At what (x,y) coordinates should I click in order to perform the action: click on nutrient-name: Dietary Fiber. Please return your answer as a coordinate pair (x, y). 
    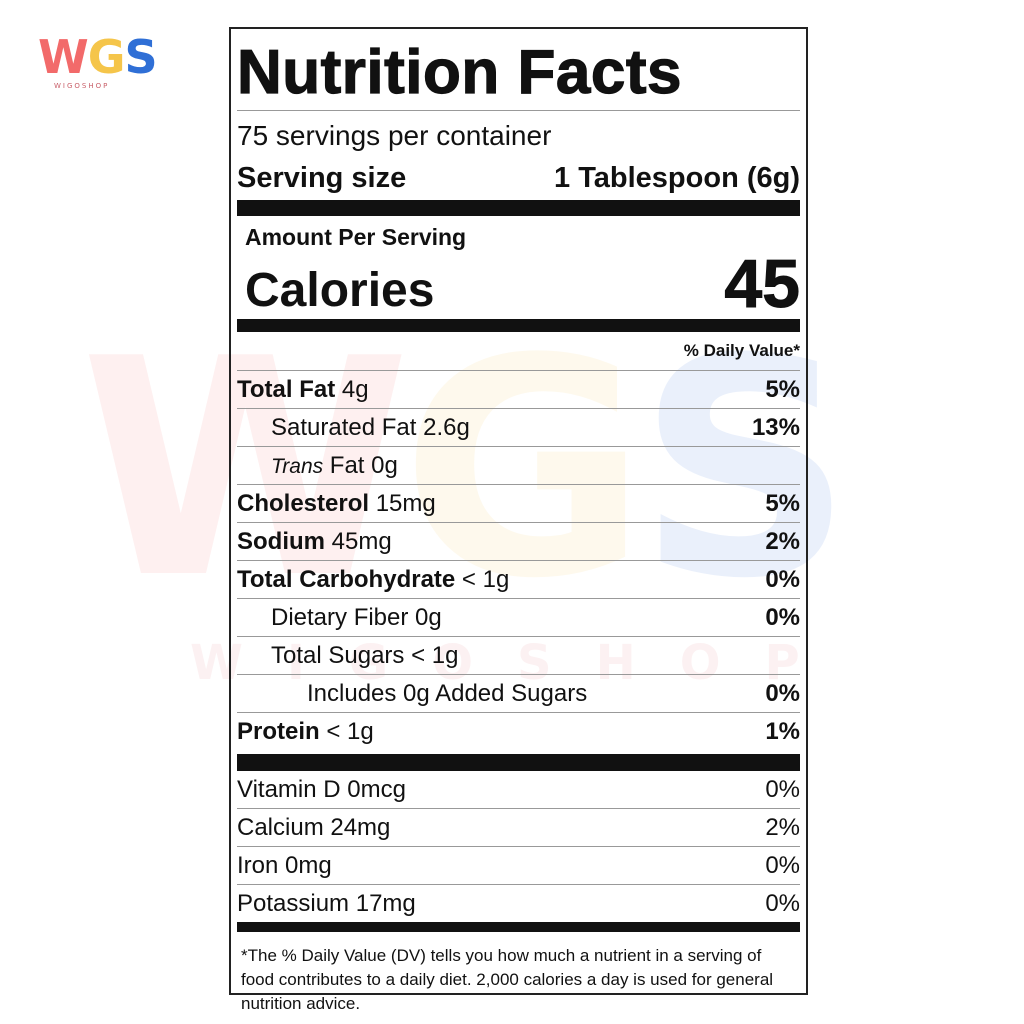
    Looking at the image, I should click on (340, 617).